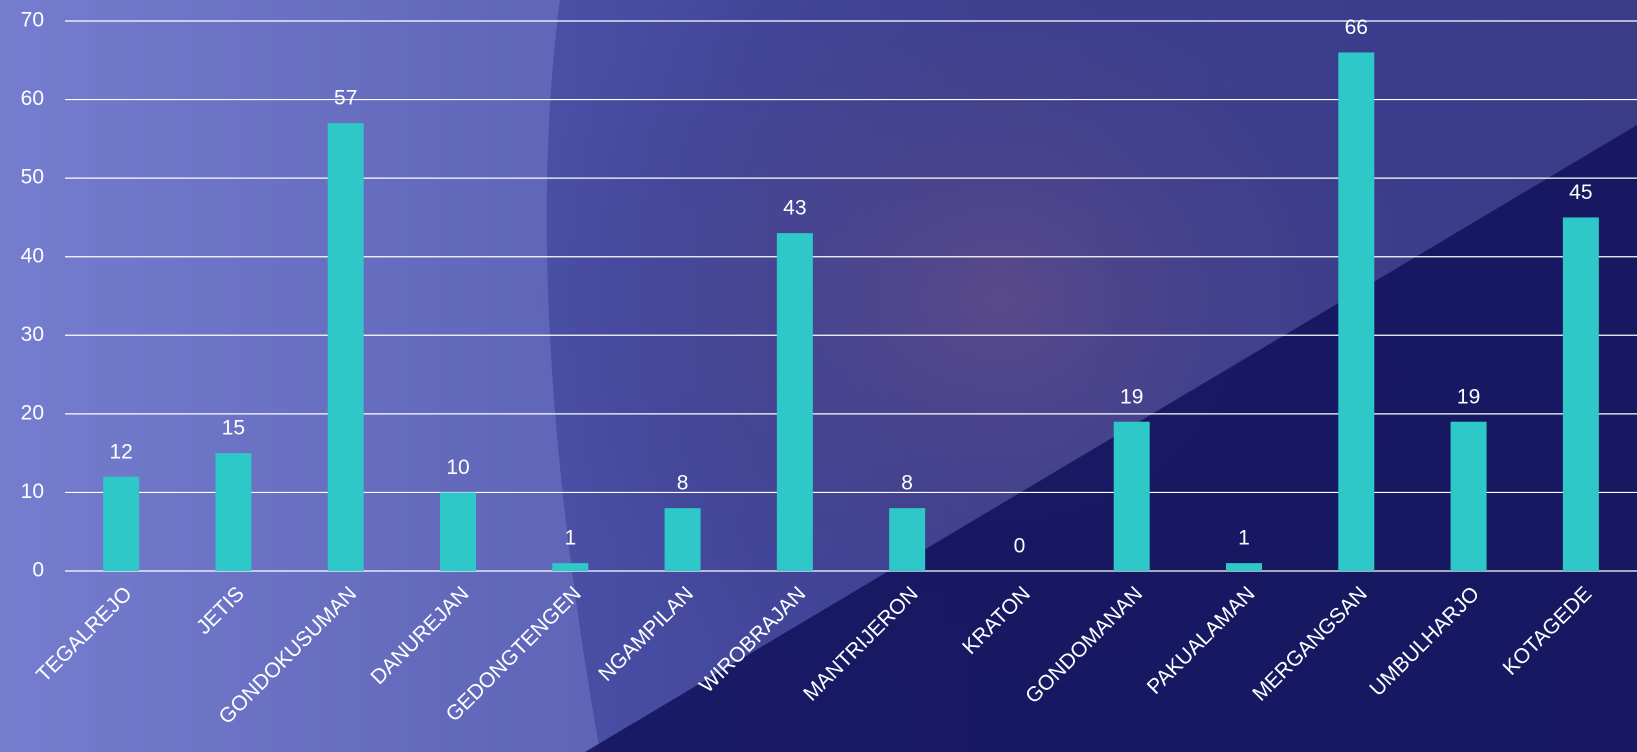  Describe the element at coordinates (1580, 192) in the screenshot. I see `data-label: 45` at that location.